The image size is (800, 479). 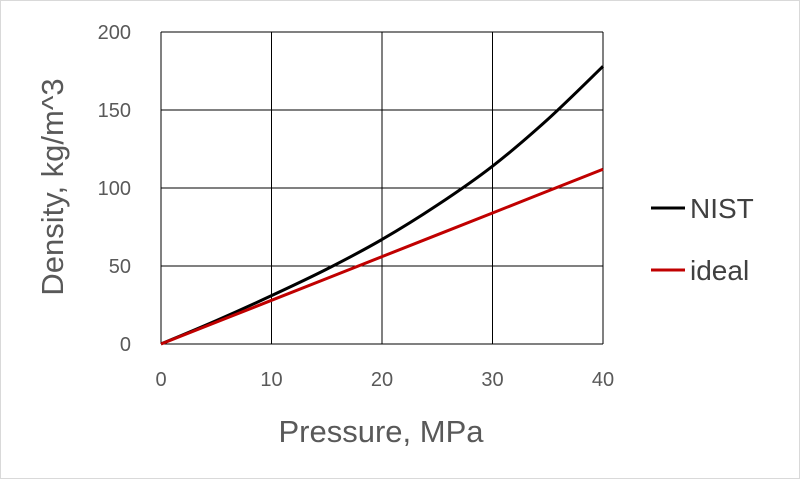 What do you see at coordinates (52, 186) in the screenshot?
I see `y-axis-title: Density, kg/m^3` at bounding box center [52, 186].